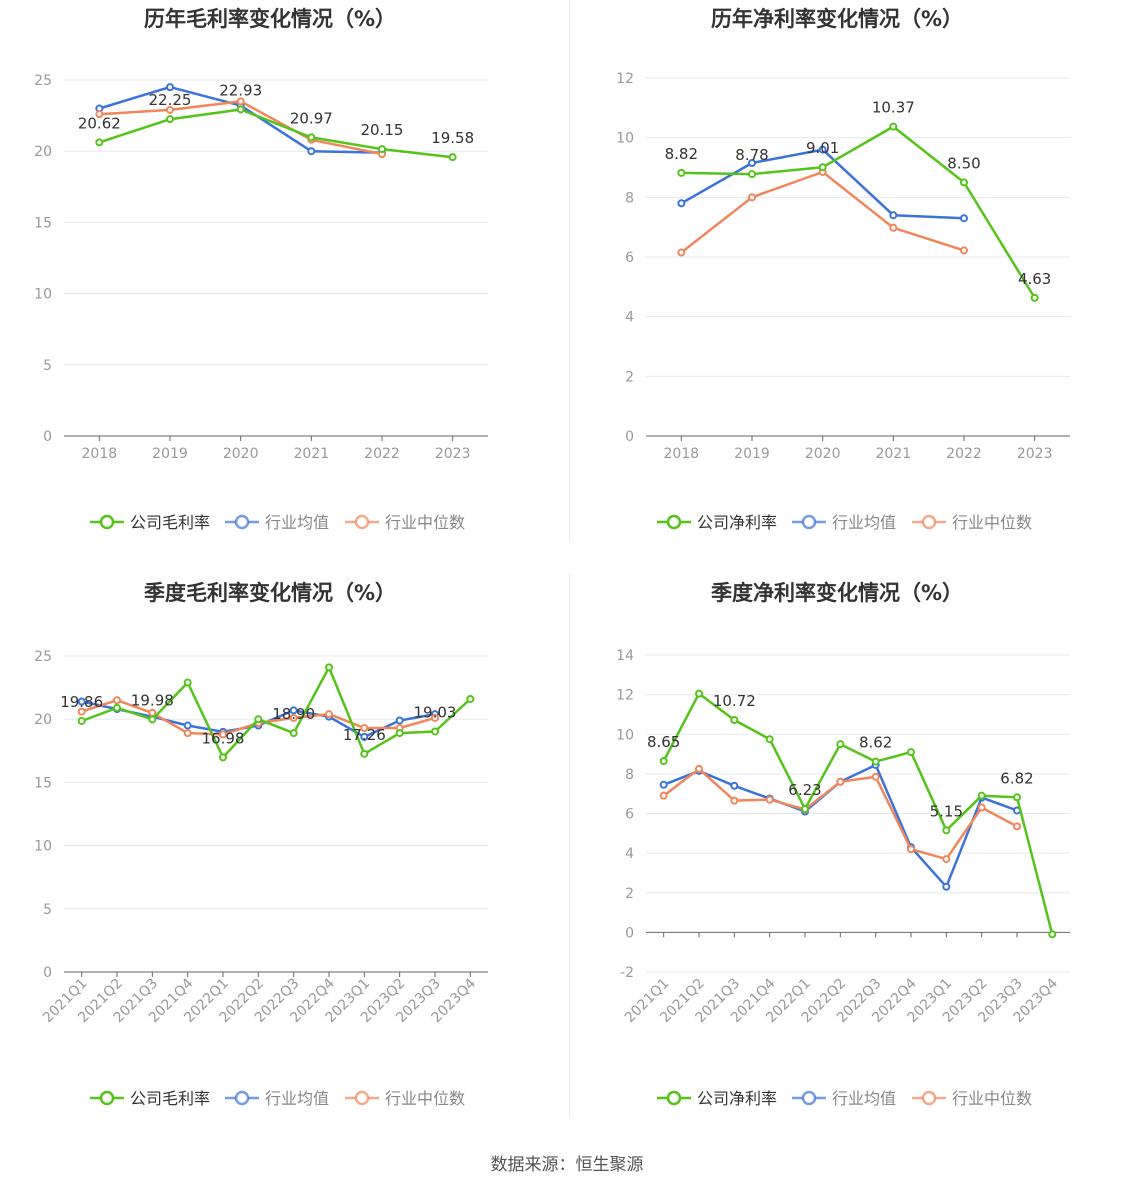 Image resolution: width=1134 pixels, height=1188 pixels. I want to click on chart0-y-tick-label: 0, so click(47, 437).